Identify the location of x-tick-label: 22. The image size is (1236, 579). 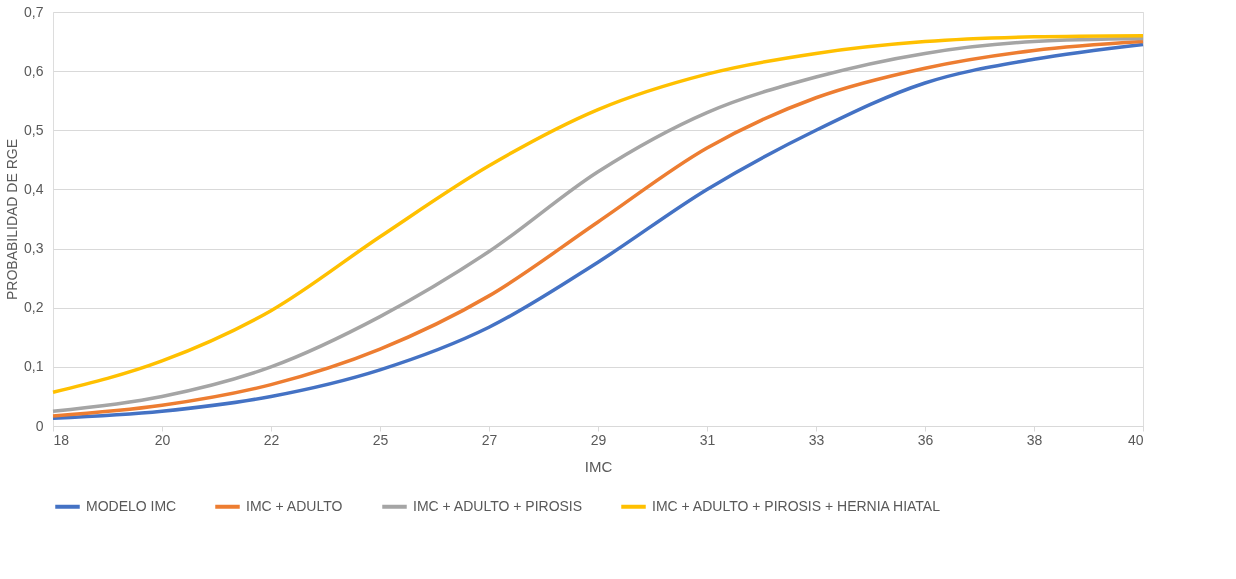
(271, 439).